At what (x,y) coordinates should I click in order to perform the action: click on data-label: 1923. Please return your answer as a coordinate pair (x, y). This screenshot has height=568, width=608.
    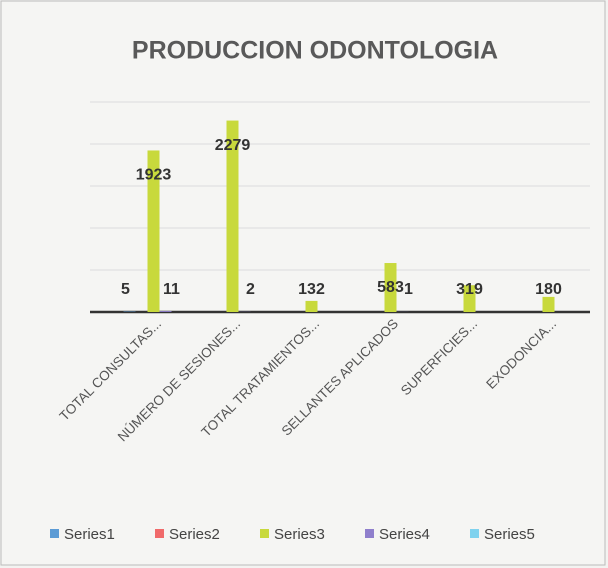
    Looking at the image, I should click on (154, 175).